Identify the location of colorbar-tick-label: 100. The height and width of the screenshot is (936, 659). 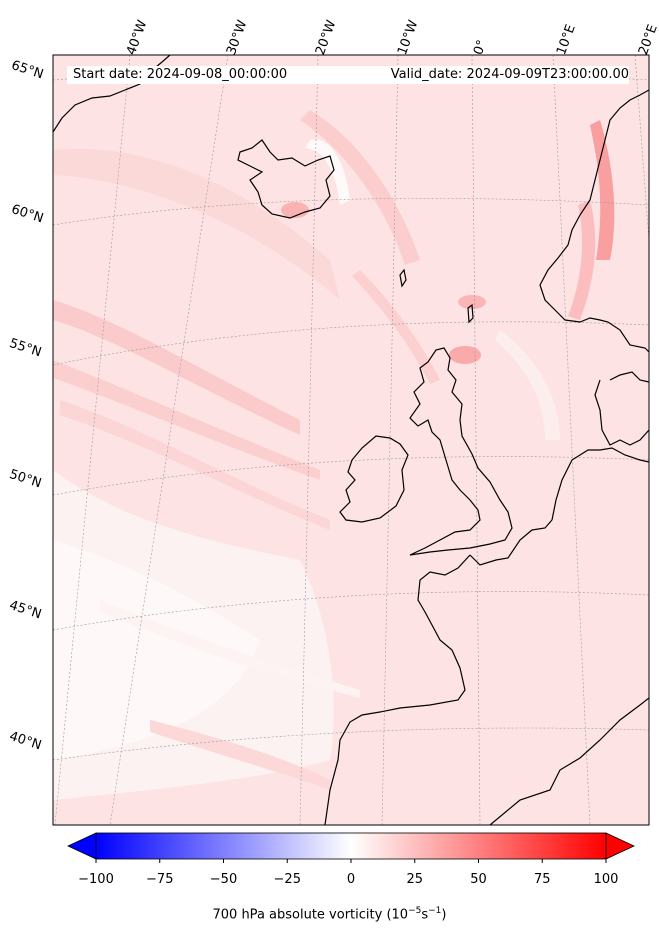
(606, 879).